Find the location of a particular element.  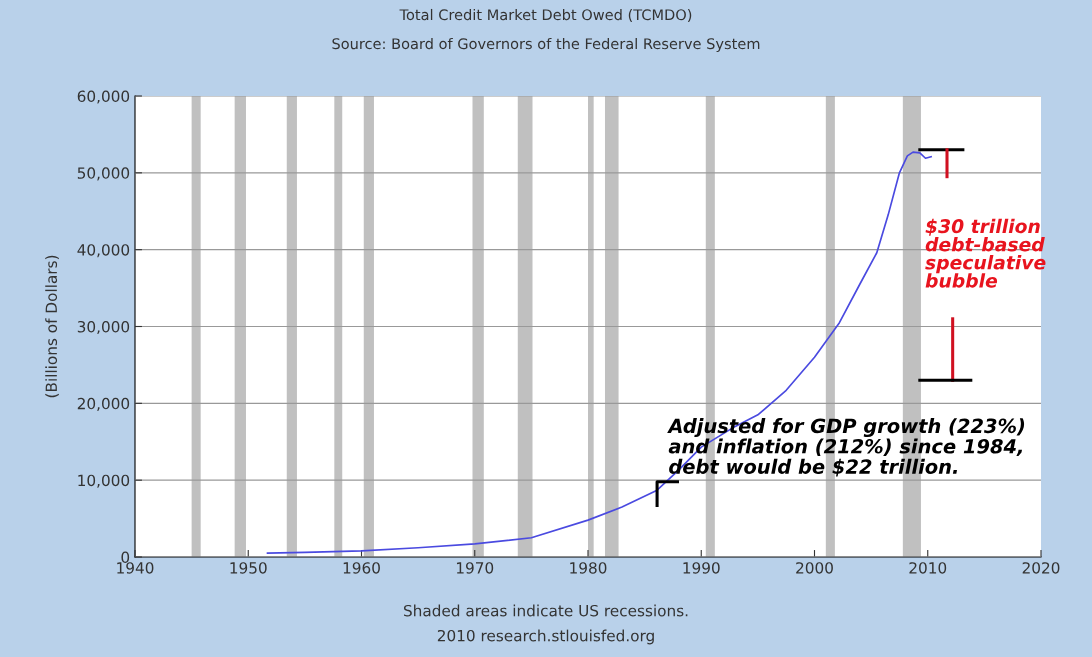

chart-title: Total Credit Market Debt Owed (TCMDO) is located at coordinates (545, 15).